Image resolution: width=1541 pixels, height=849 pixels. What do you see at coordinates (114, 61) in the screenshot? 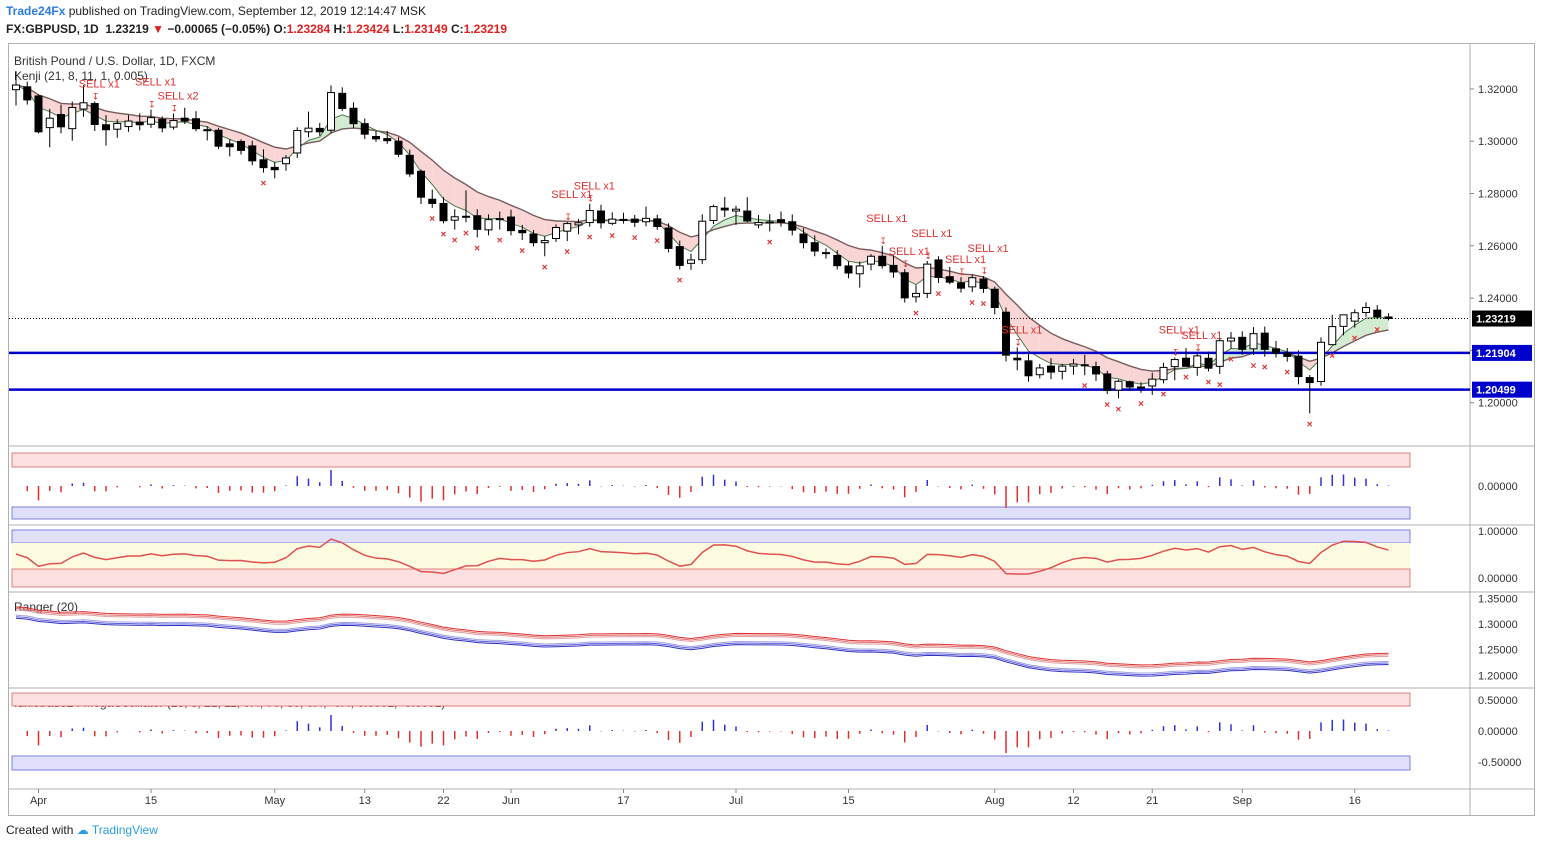
I see `main-chart-title: British Pound / U.S. Dollar, 1D, FXCM` at bounding box center [114, 61].